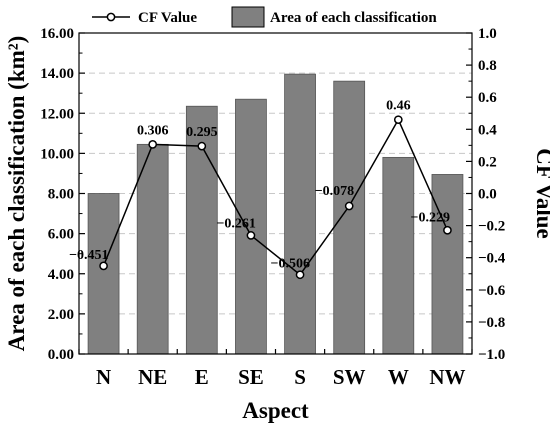  I want to click on legend: CF Value Area of each classification, so click(264, 17).